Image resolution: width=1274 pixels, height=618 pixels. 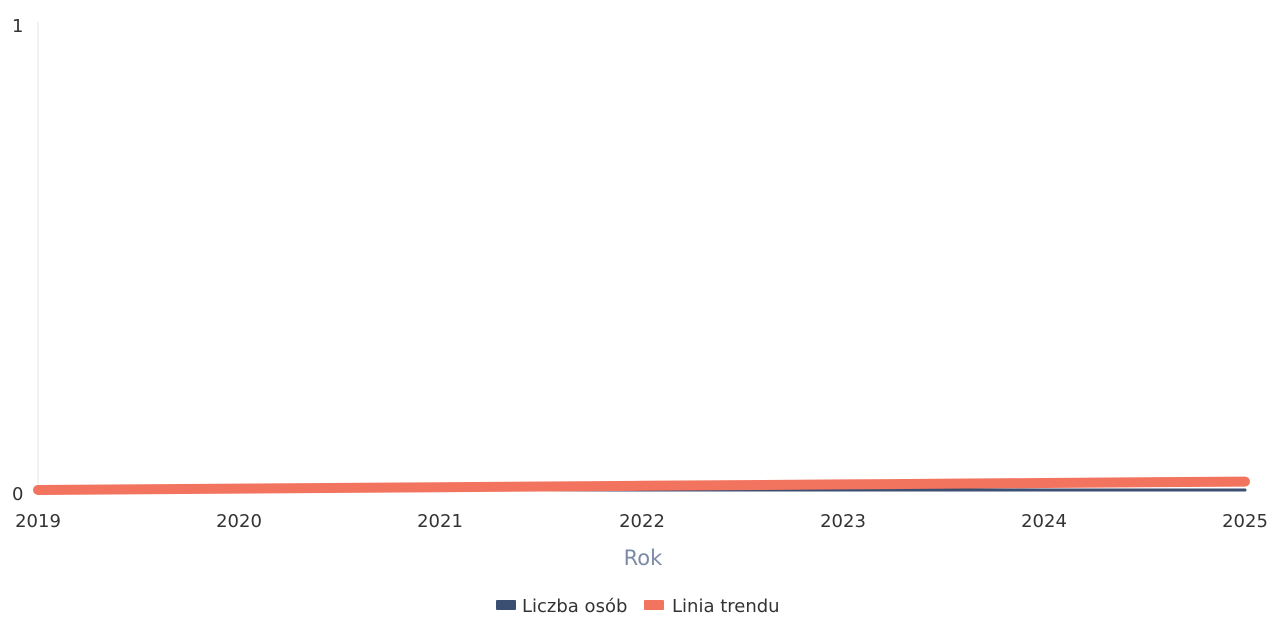 What do you see at coordinates (440, 521) in the screenshot?
I see `x-tick-label-2021: 2021` at bounding box center [440, 521].